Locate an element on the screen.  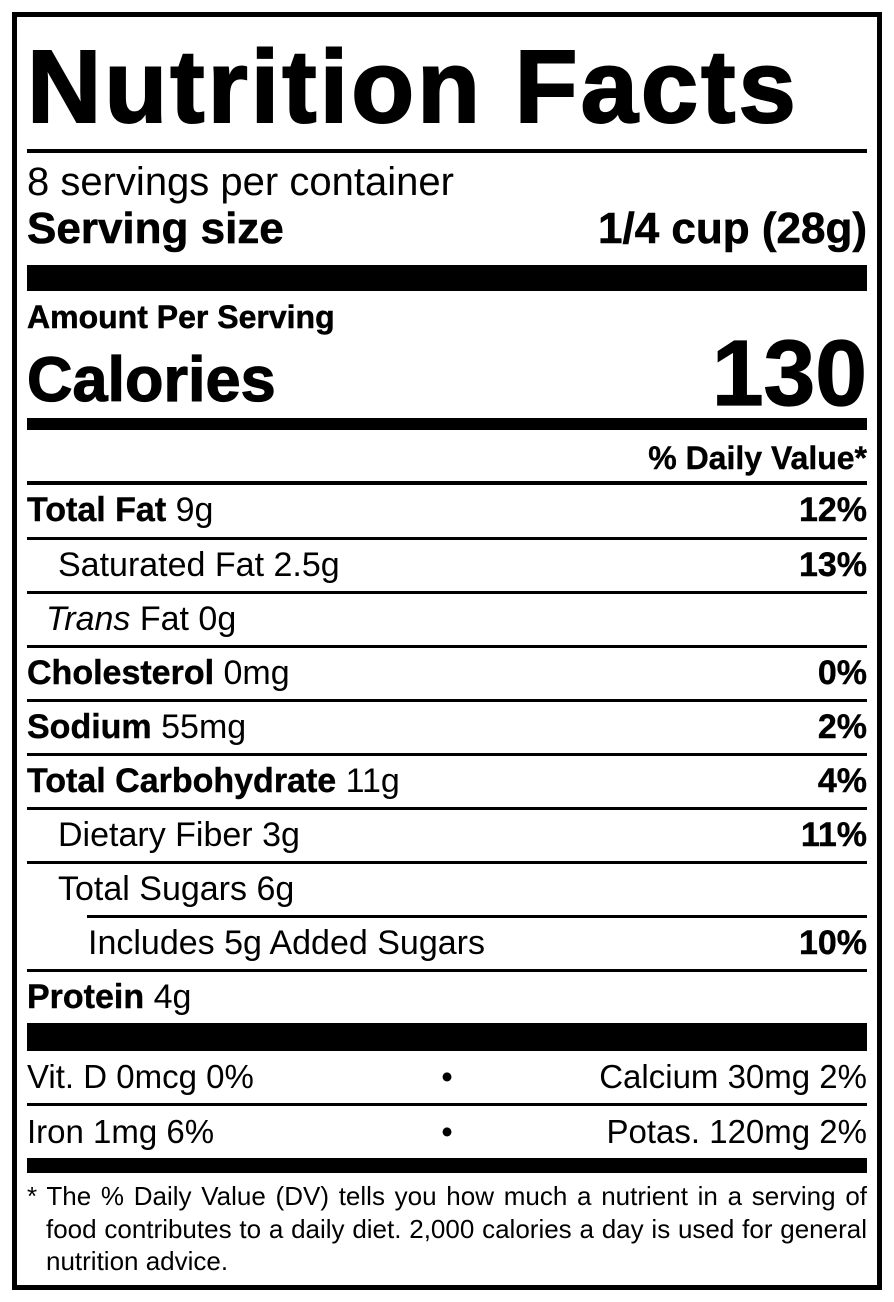
nutrient-row-cholesterol: Cholesterol 0mg 0% is located at coordinates (447, 675).